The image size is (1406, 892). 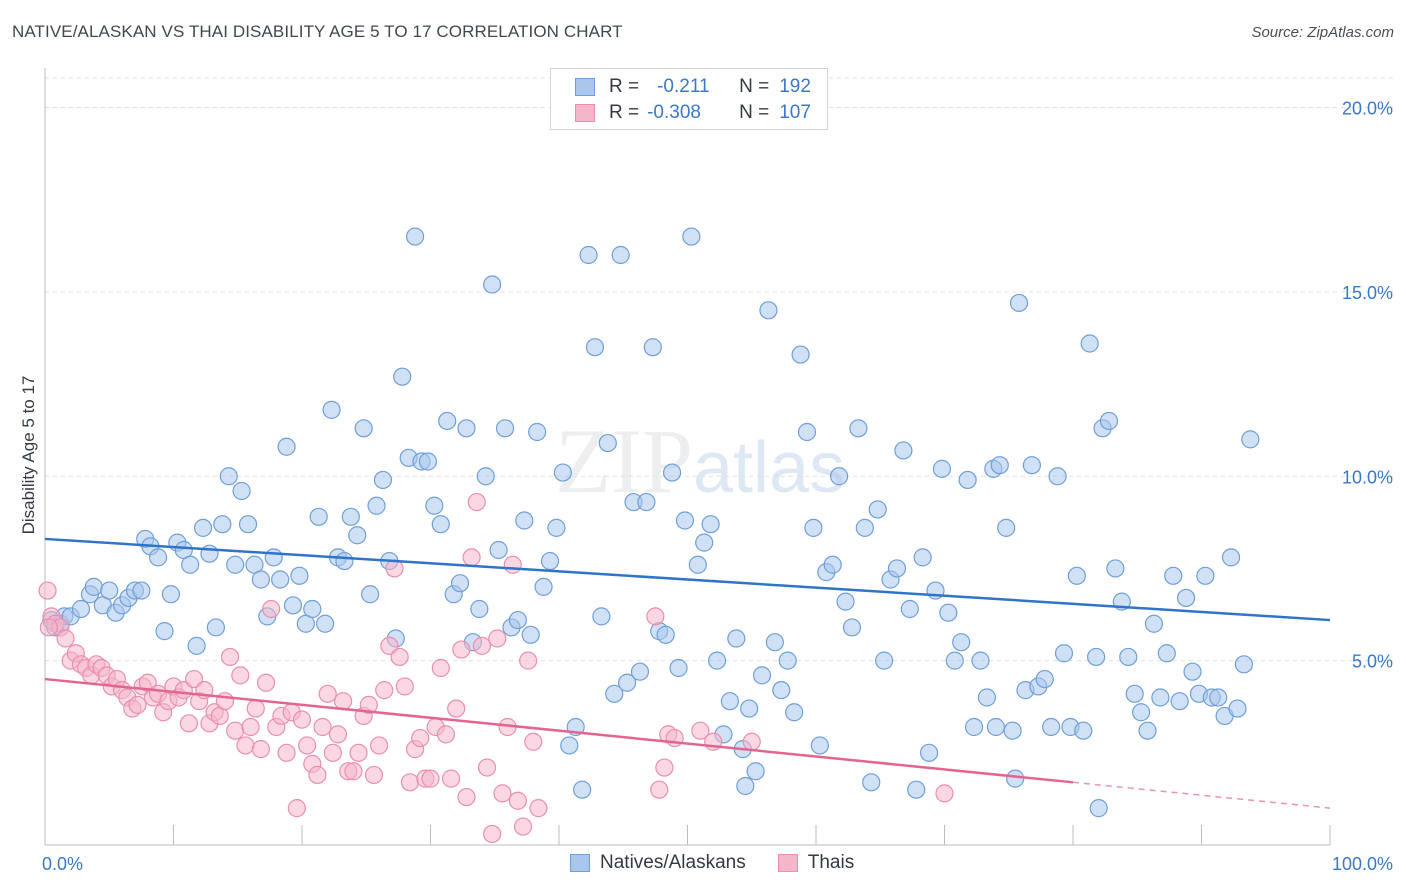 What do you see at coordinates (585, 87) in the screenshot?
I see `legend-swatch-blue` at bounding box center [585, 87].